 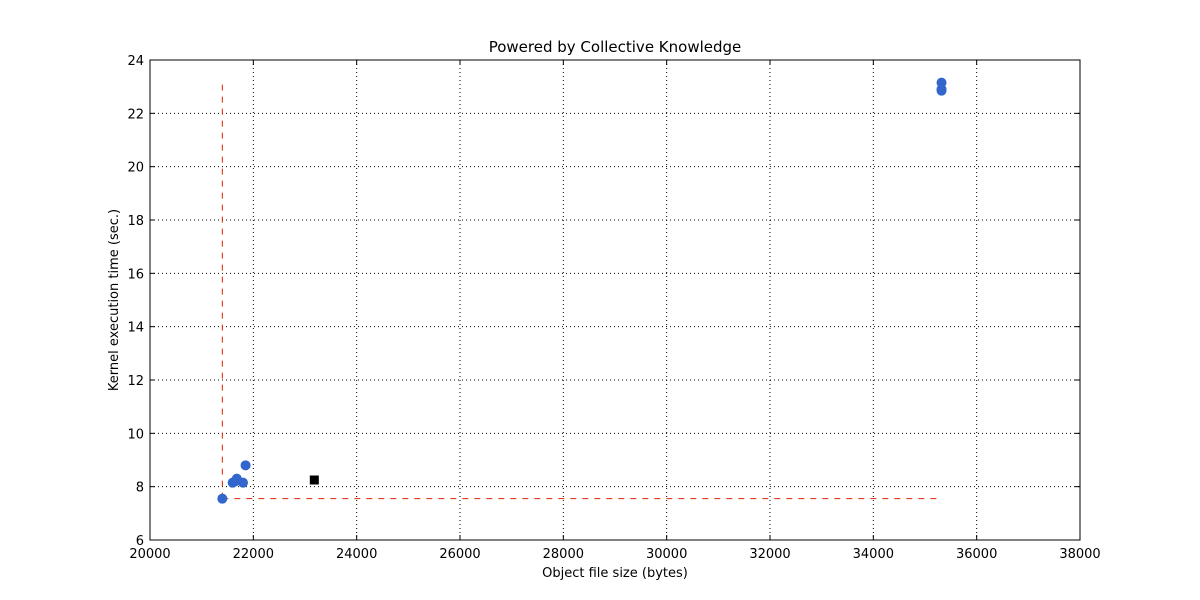 I want to click on y-tick-label: 14, so click(x=135, y=328).